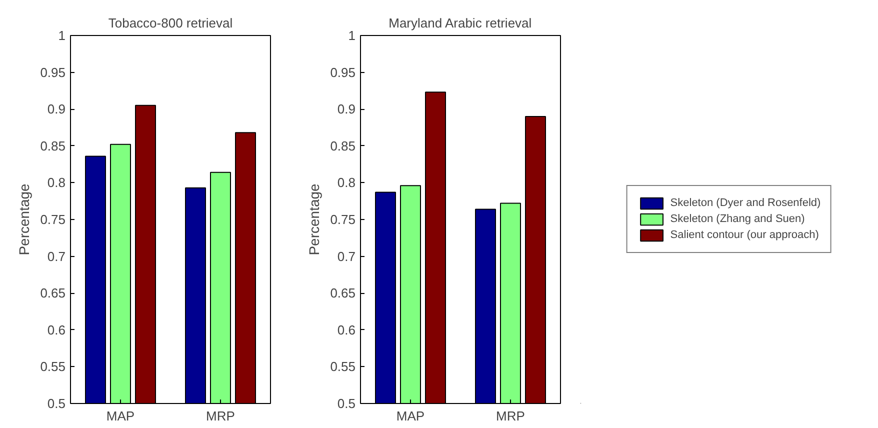 Image resolution: width=878 pixels, height=428 pixels. Describe the element at coordinates (460, 23) in the screenshot. I see `chart-title: Maryland Arabic retrieval` at that location.